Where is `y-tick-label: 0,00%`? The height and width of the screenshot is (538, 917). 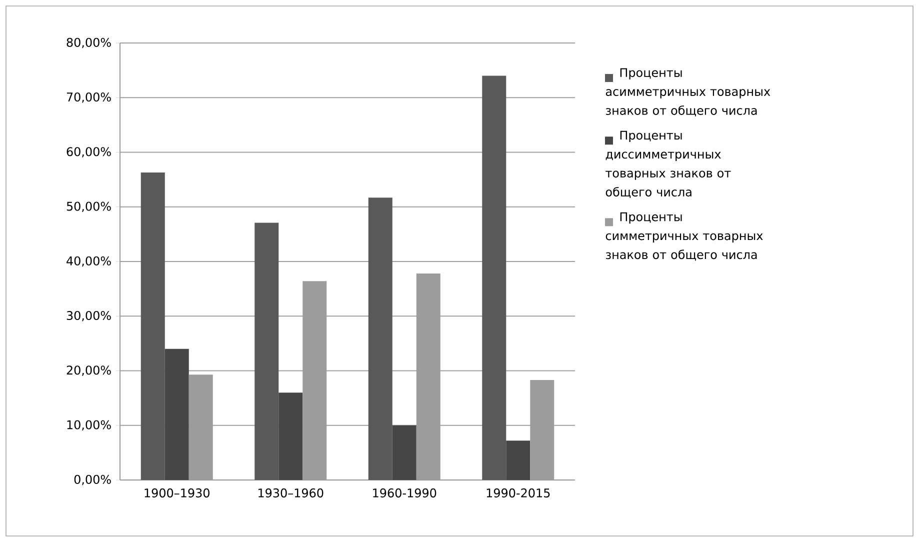 y-tick-label: 0,00% is located at coordinates (92, 480).